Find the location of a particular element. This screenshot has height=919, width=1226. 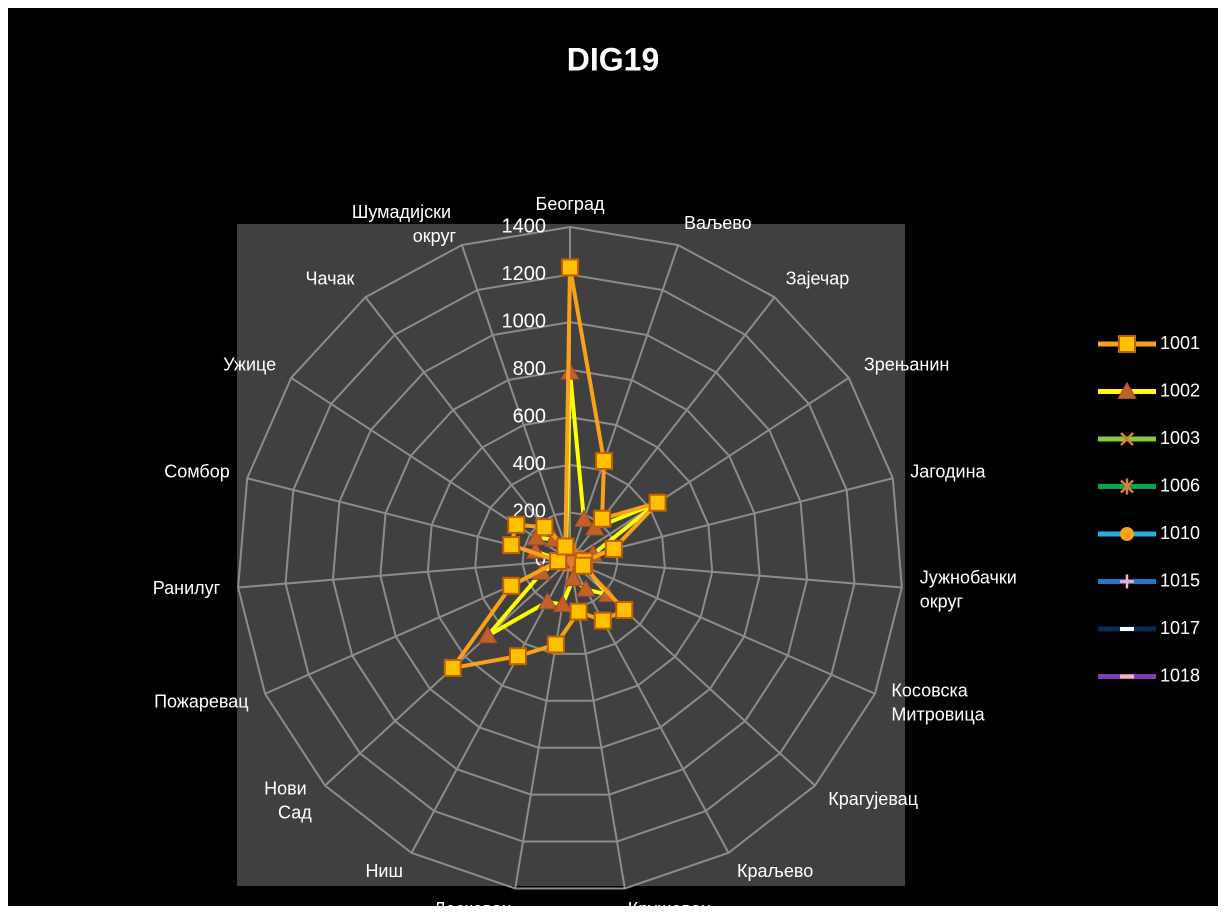

y-tick-label: 1000 is located at coordinates (524, 321).